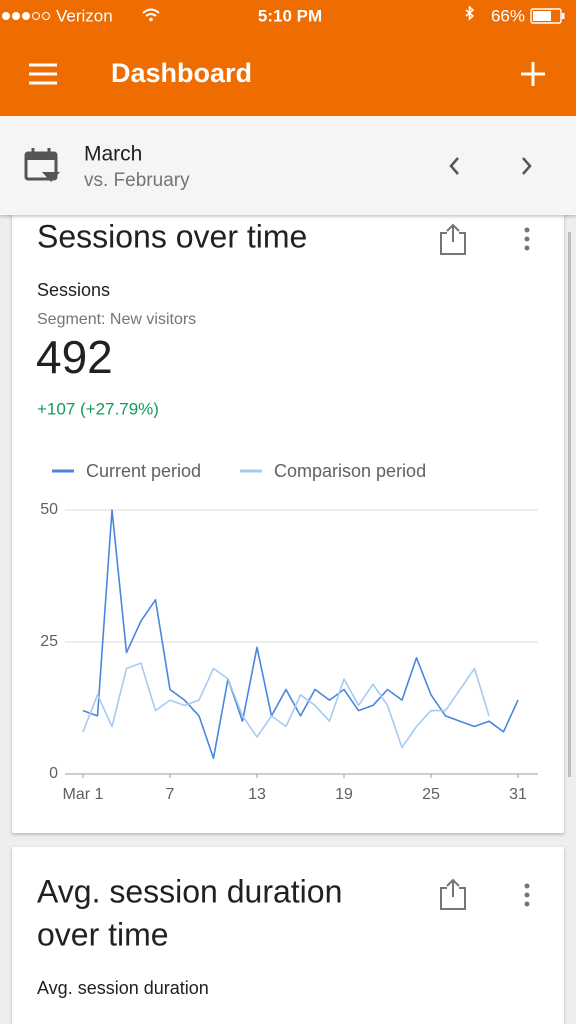 The height and width of the screenshot is (1024, 576). I want to click on series-line, so click(286, 705).